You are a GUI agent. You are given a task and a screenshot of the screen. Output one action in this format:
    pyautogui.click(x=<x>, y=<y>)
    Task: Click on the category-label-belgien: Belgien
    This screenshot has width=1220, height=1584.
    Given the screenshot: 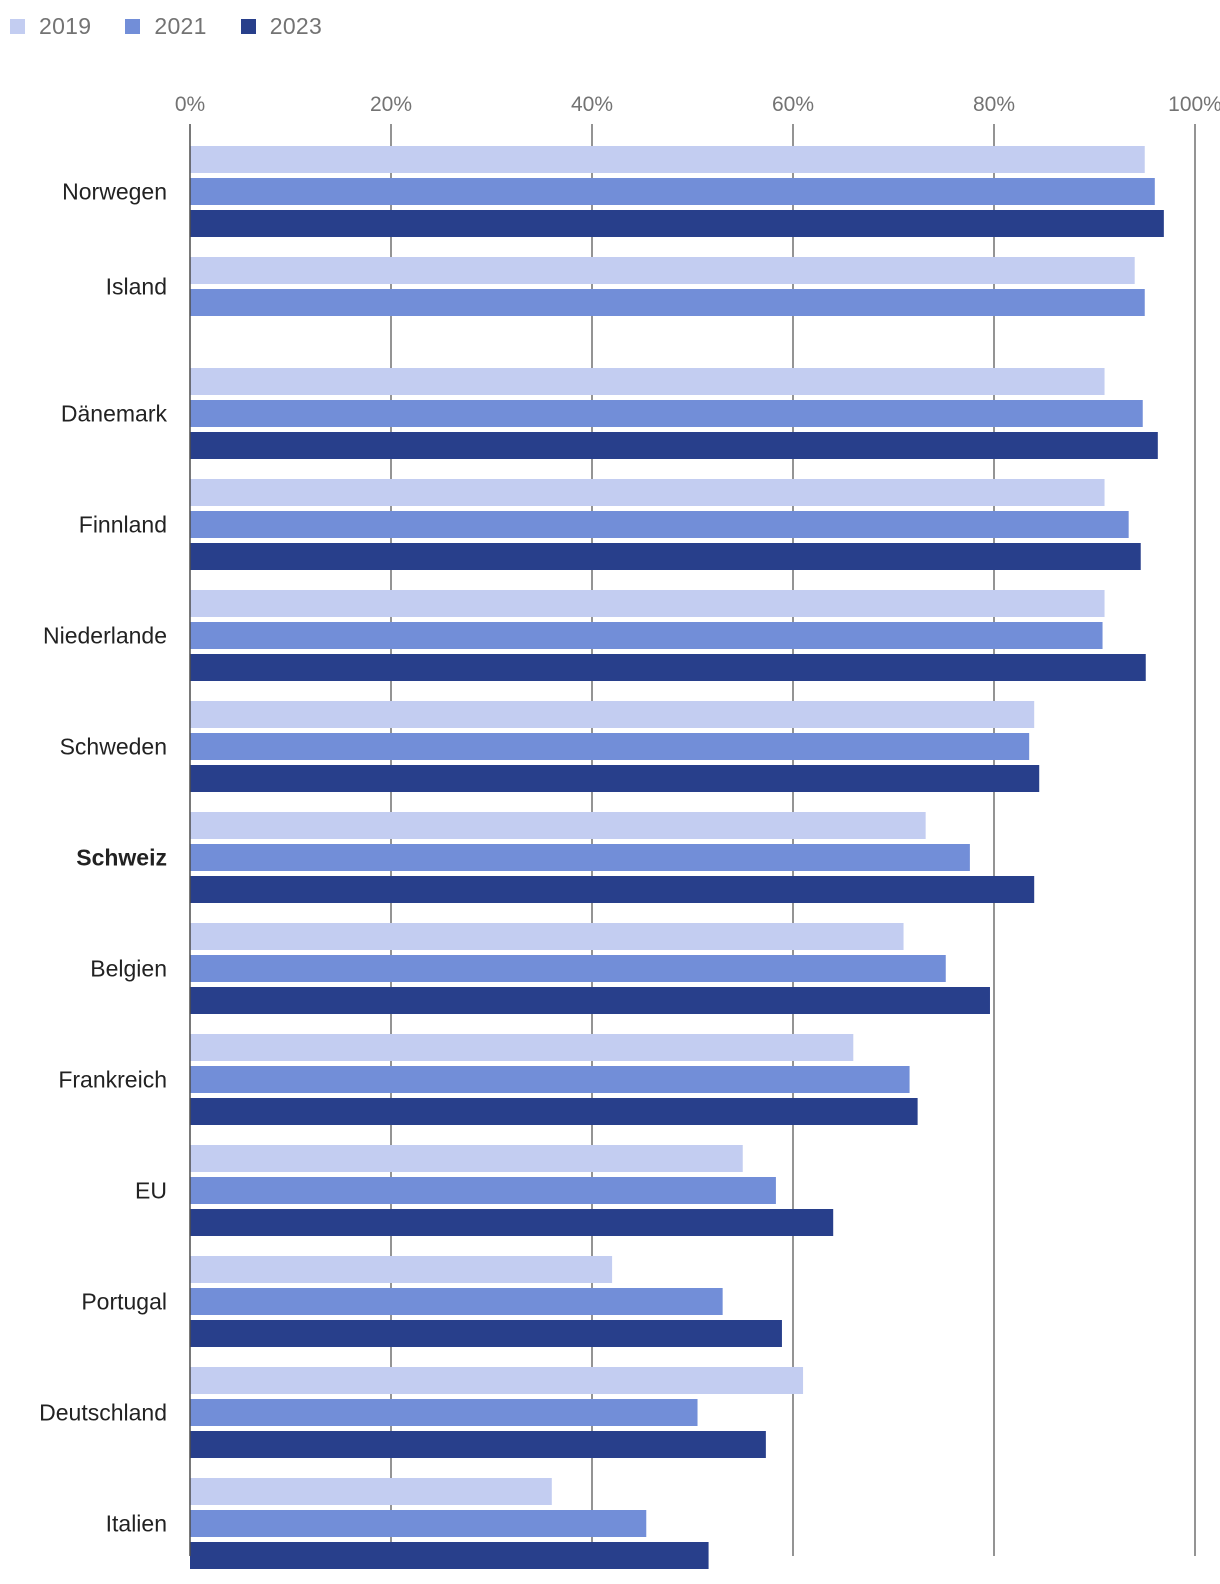 What is the action you would take?
    pyautogui.click(x=128, y=969)
    